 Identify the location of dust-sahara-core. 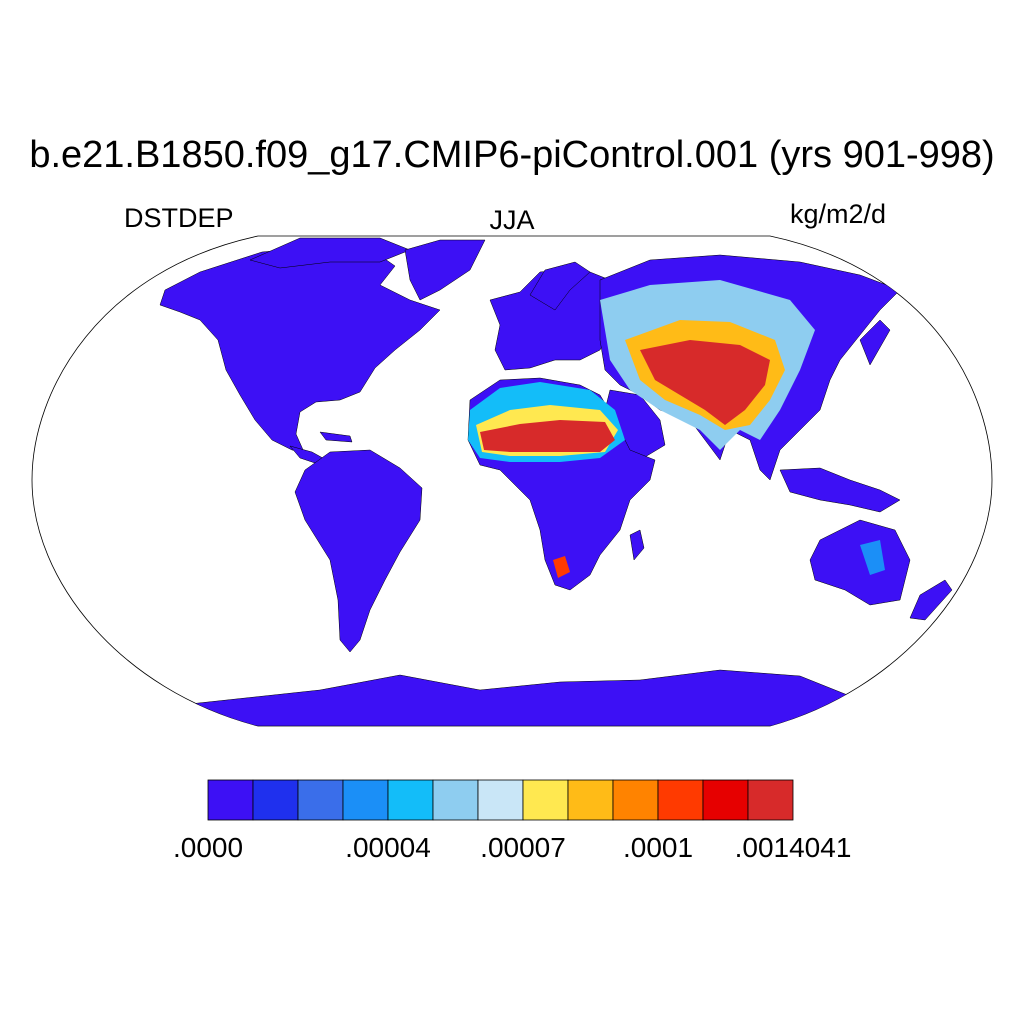
(547, 436).